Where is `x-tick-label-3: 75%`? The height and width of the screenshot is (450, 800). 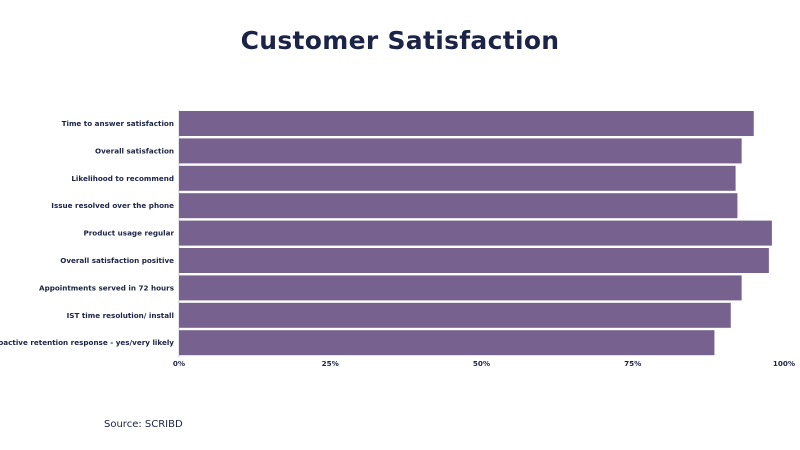 x-tick-label-3: 75% is located at coordinates (632, 363).